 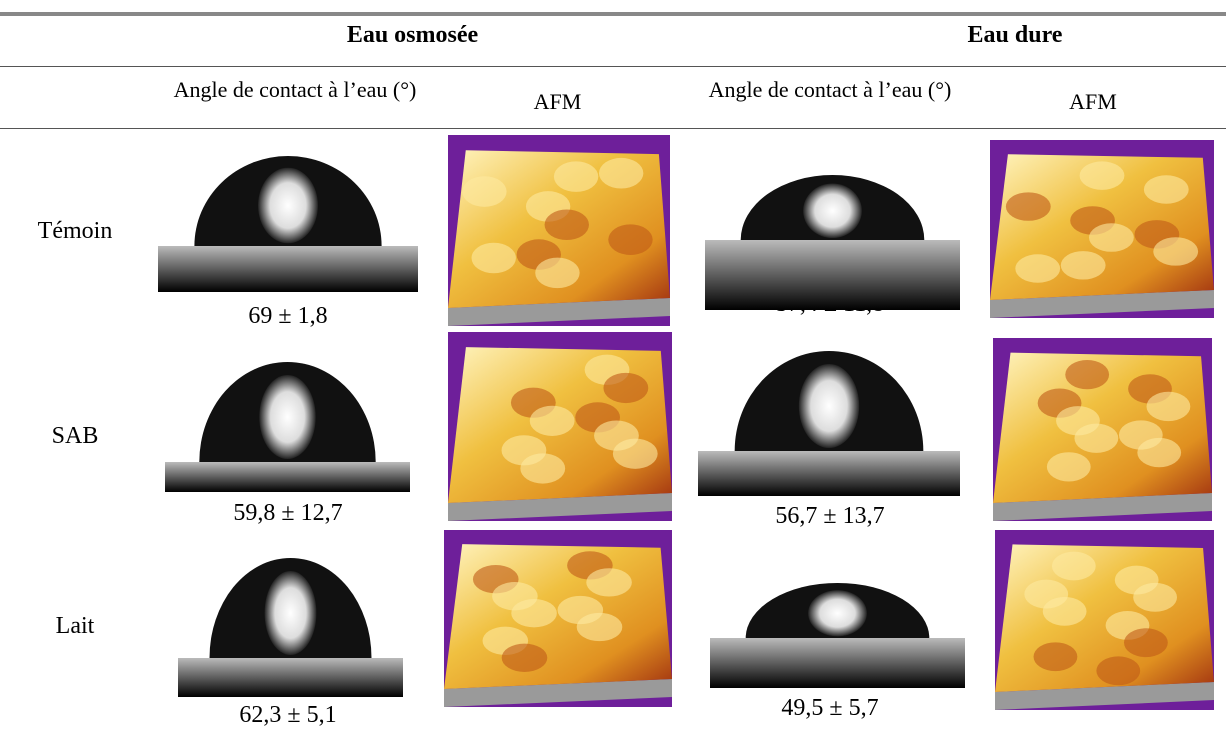 What do you see at coordinates (613, 14) in the screenshot?
I see `top-rule` at bounding box center [613, 14].